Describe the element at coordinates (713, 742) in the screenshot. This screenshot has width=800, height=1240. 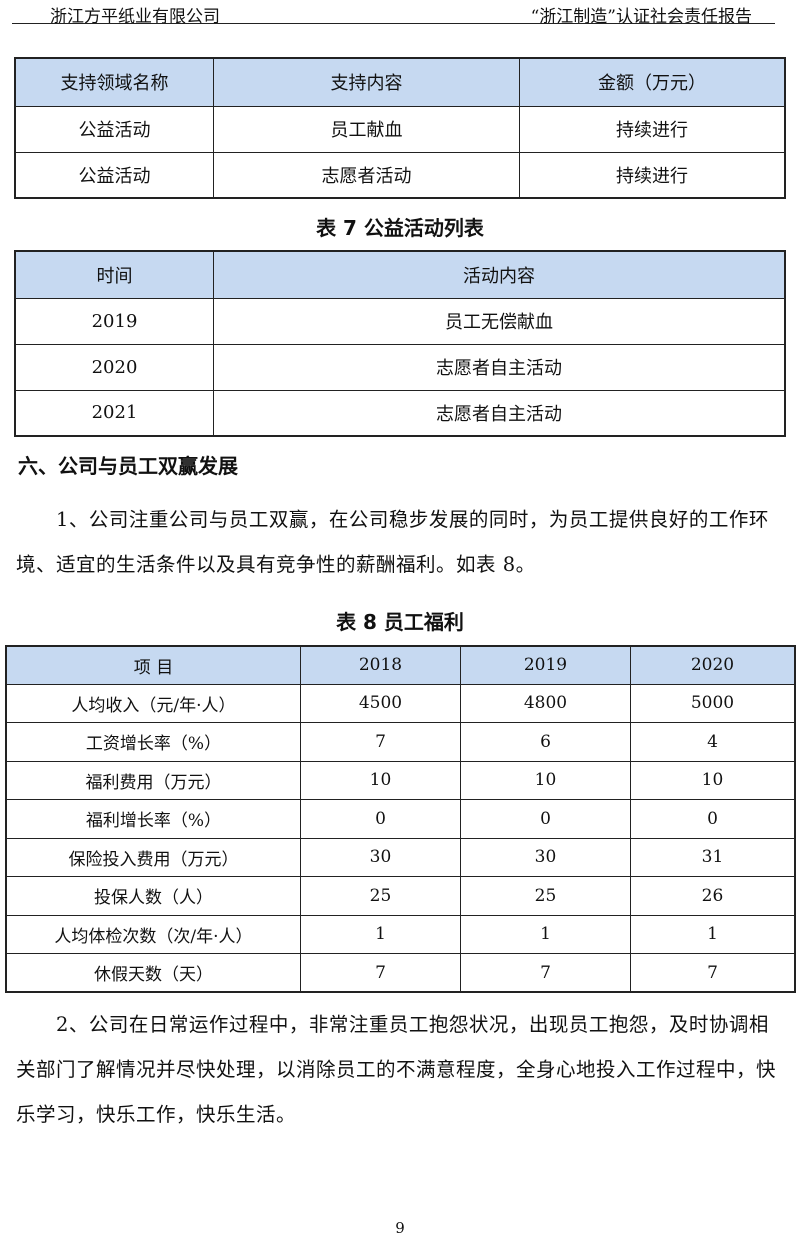
I see `cell: 4` at that location.